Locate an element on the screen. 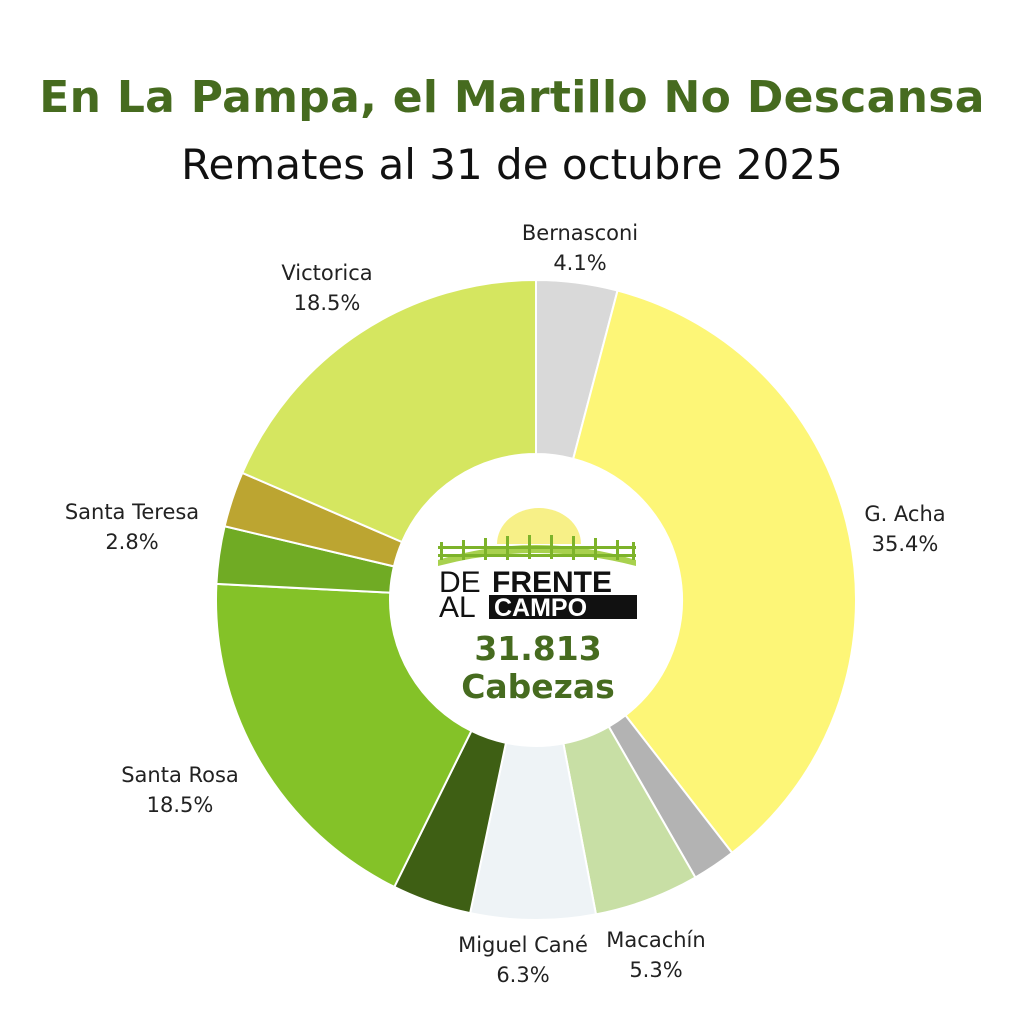 The image size is (1024, 1024). slice-label-value-9: 18.5% is located at coordinates (327, 303).